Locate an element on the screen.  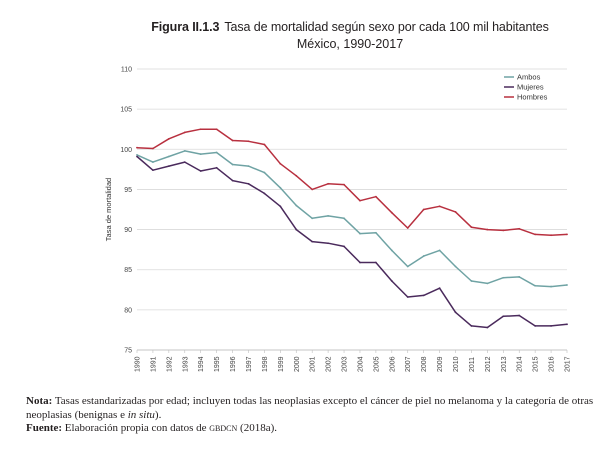
y-tick-label: 100 is located at coordinates (126, 150).